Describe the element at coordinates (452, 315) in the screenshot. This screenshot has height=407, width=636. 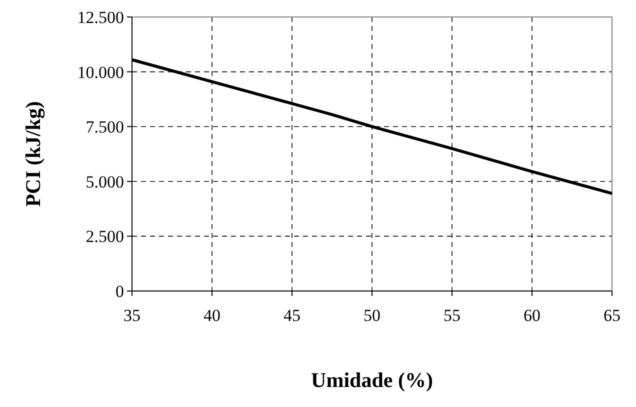
I see `x-tick-label: 55` at that location.